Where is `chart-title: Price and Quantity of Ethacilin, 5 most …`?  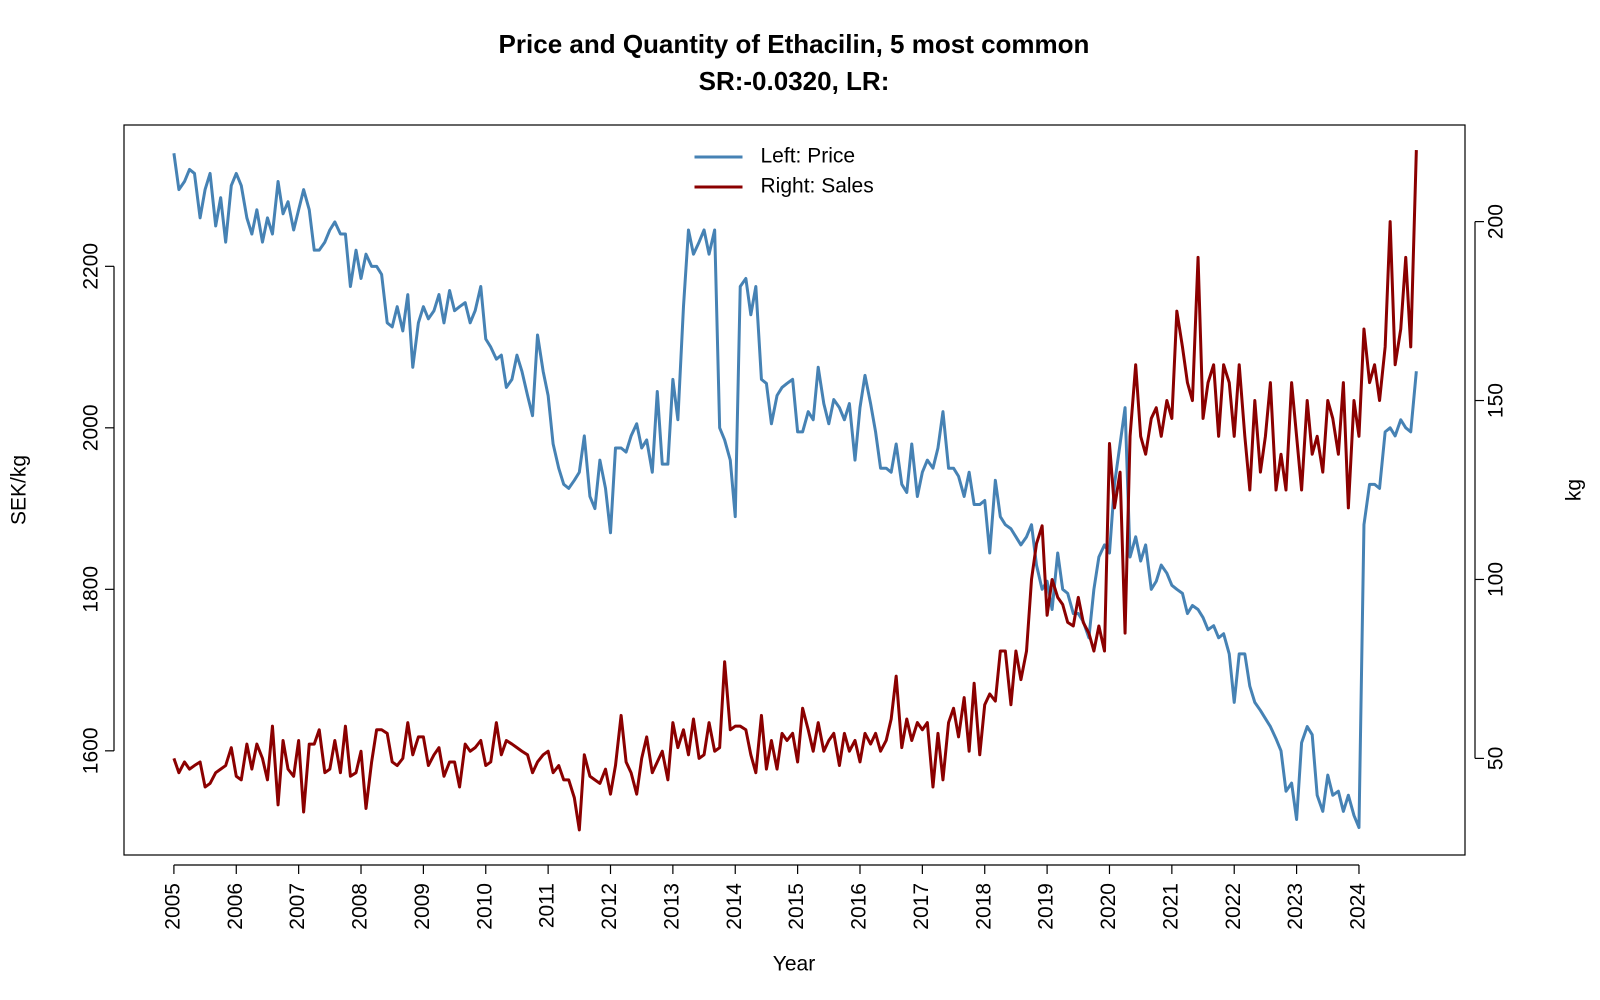 chart-title: Price and Quantity of Ethacilin, 5 most … is located at coordinates (794, 44).